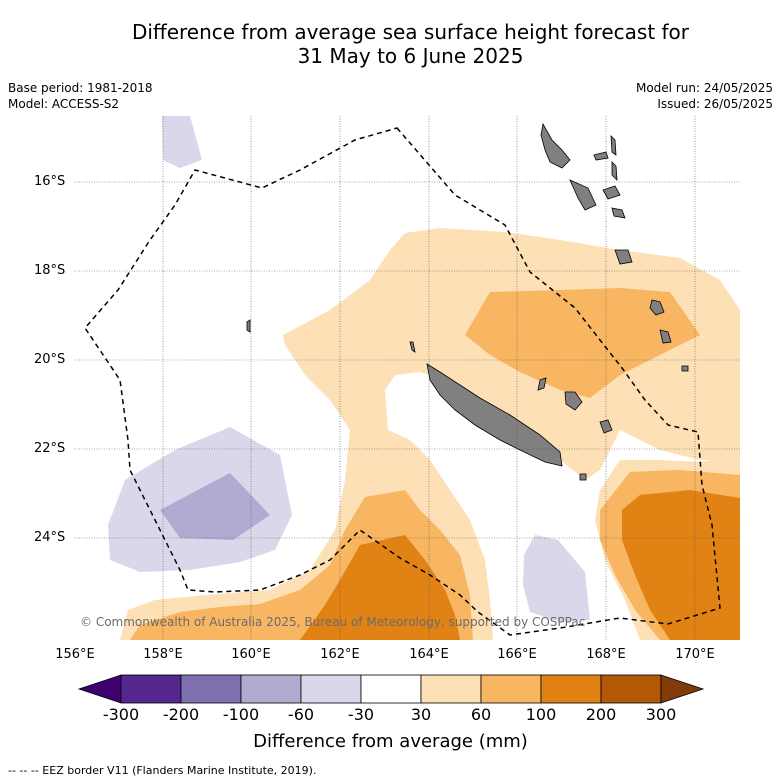 This screenshot has height=781, width=781. What do you see at coordinates (50, 270) in the screenshot?
I see `lat-label-18s: 18°S` at bounding box center [50, 270].